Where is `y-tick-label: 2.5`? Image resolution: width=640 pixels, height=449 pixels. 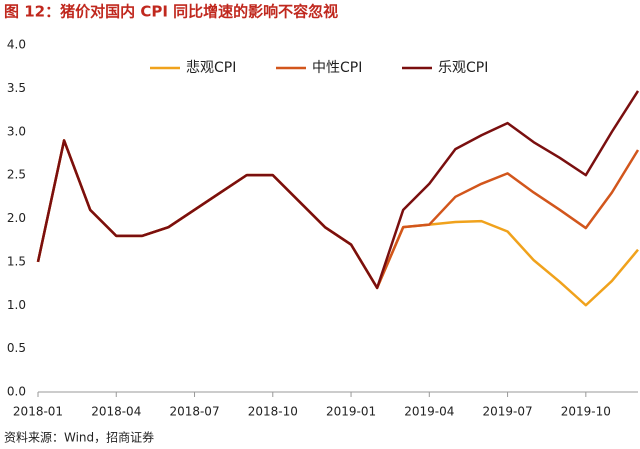 y-tick-label: 2.5 is located at coordinates (16, 175).